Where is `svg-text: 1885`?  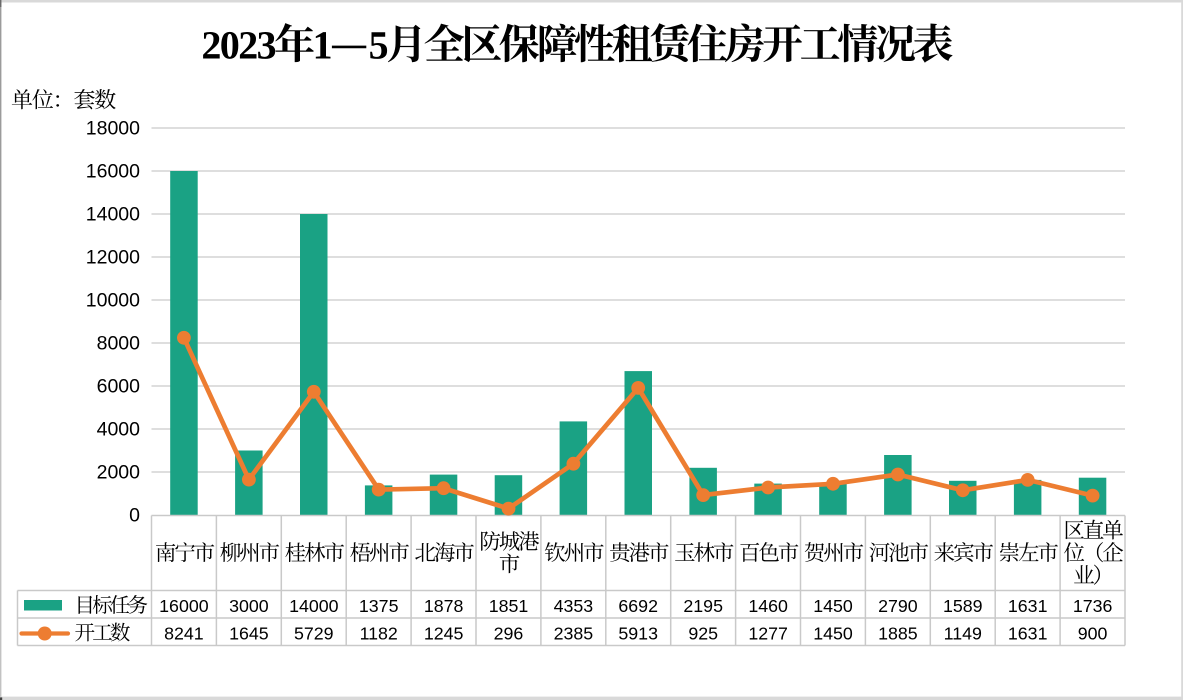 svg-text: 1885 is located at coordinates (898, 633).